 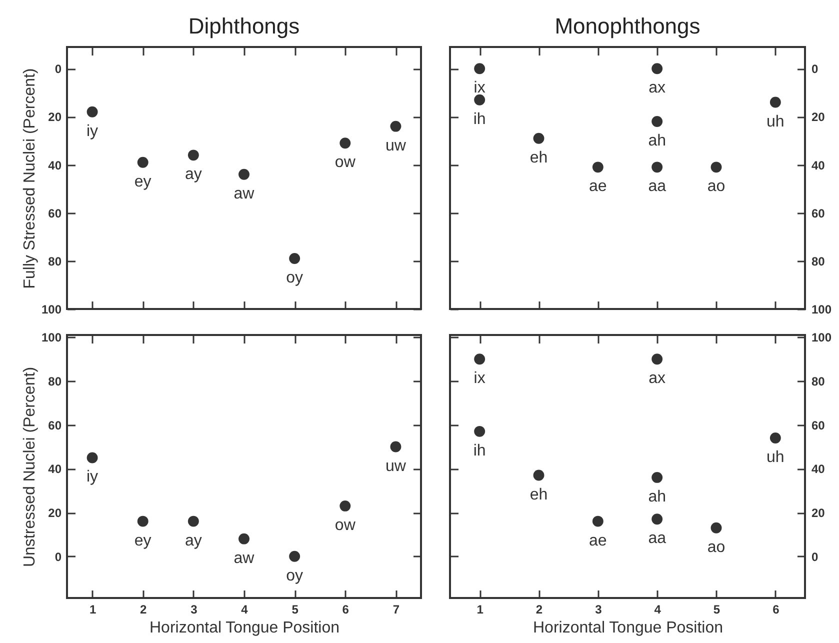 I want to click on annotation: uh, so click(x=775, y=457).